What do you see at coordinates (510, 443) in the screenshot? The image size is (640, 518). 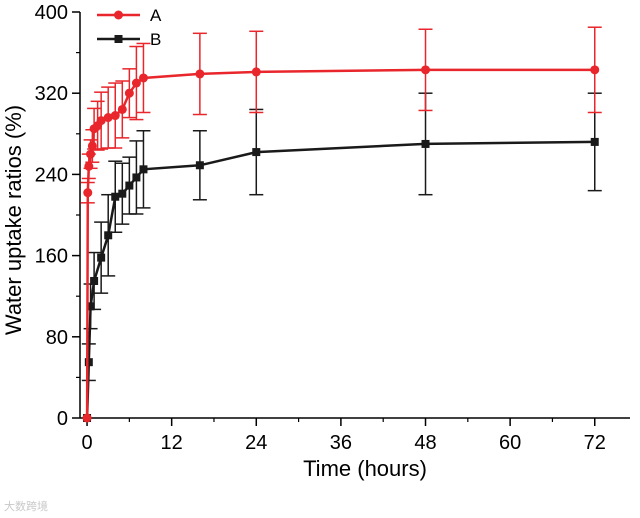 I see `x-tick-label: 60` at bounding box center [510, 443].